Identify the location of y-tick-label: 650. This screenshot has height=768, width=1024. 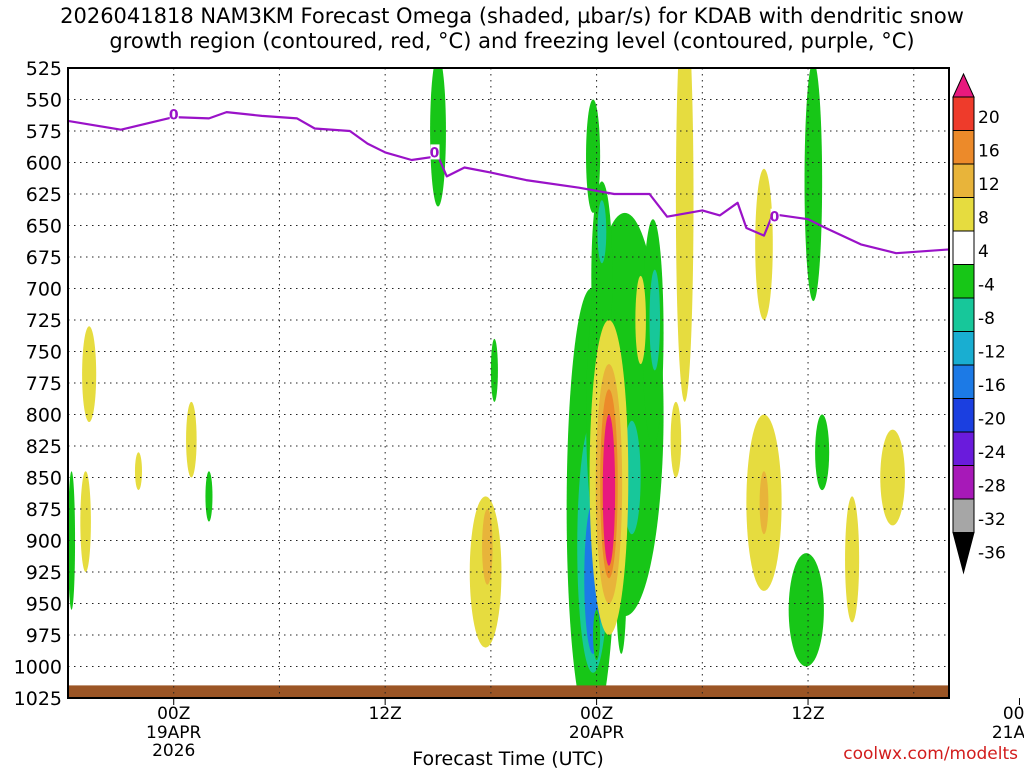
(44, 227).